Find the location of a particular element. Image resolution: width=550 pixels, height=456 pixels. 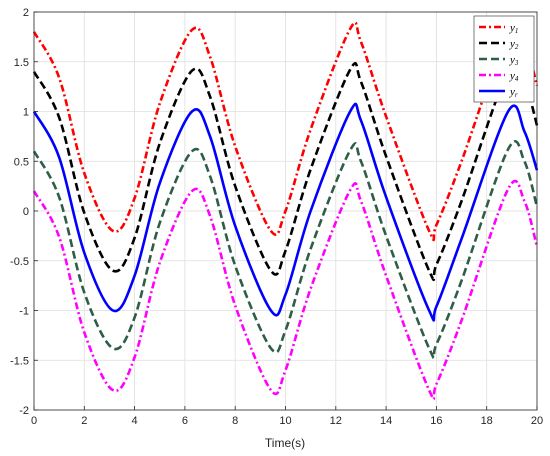

x-tick-label: 14 is located at coordinates (386, 421).